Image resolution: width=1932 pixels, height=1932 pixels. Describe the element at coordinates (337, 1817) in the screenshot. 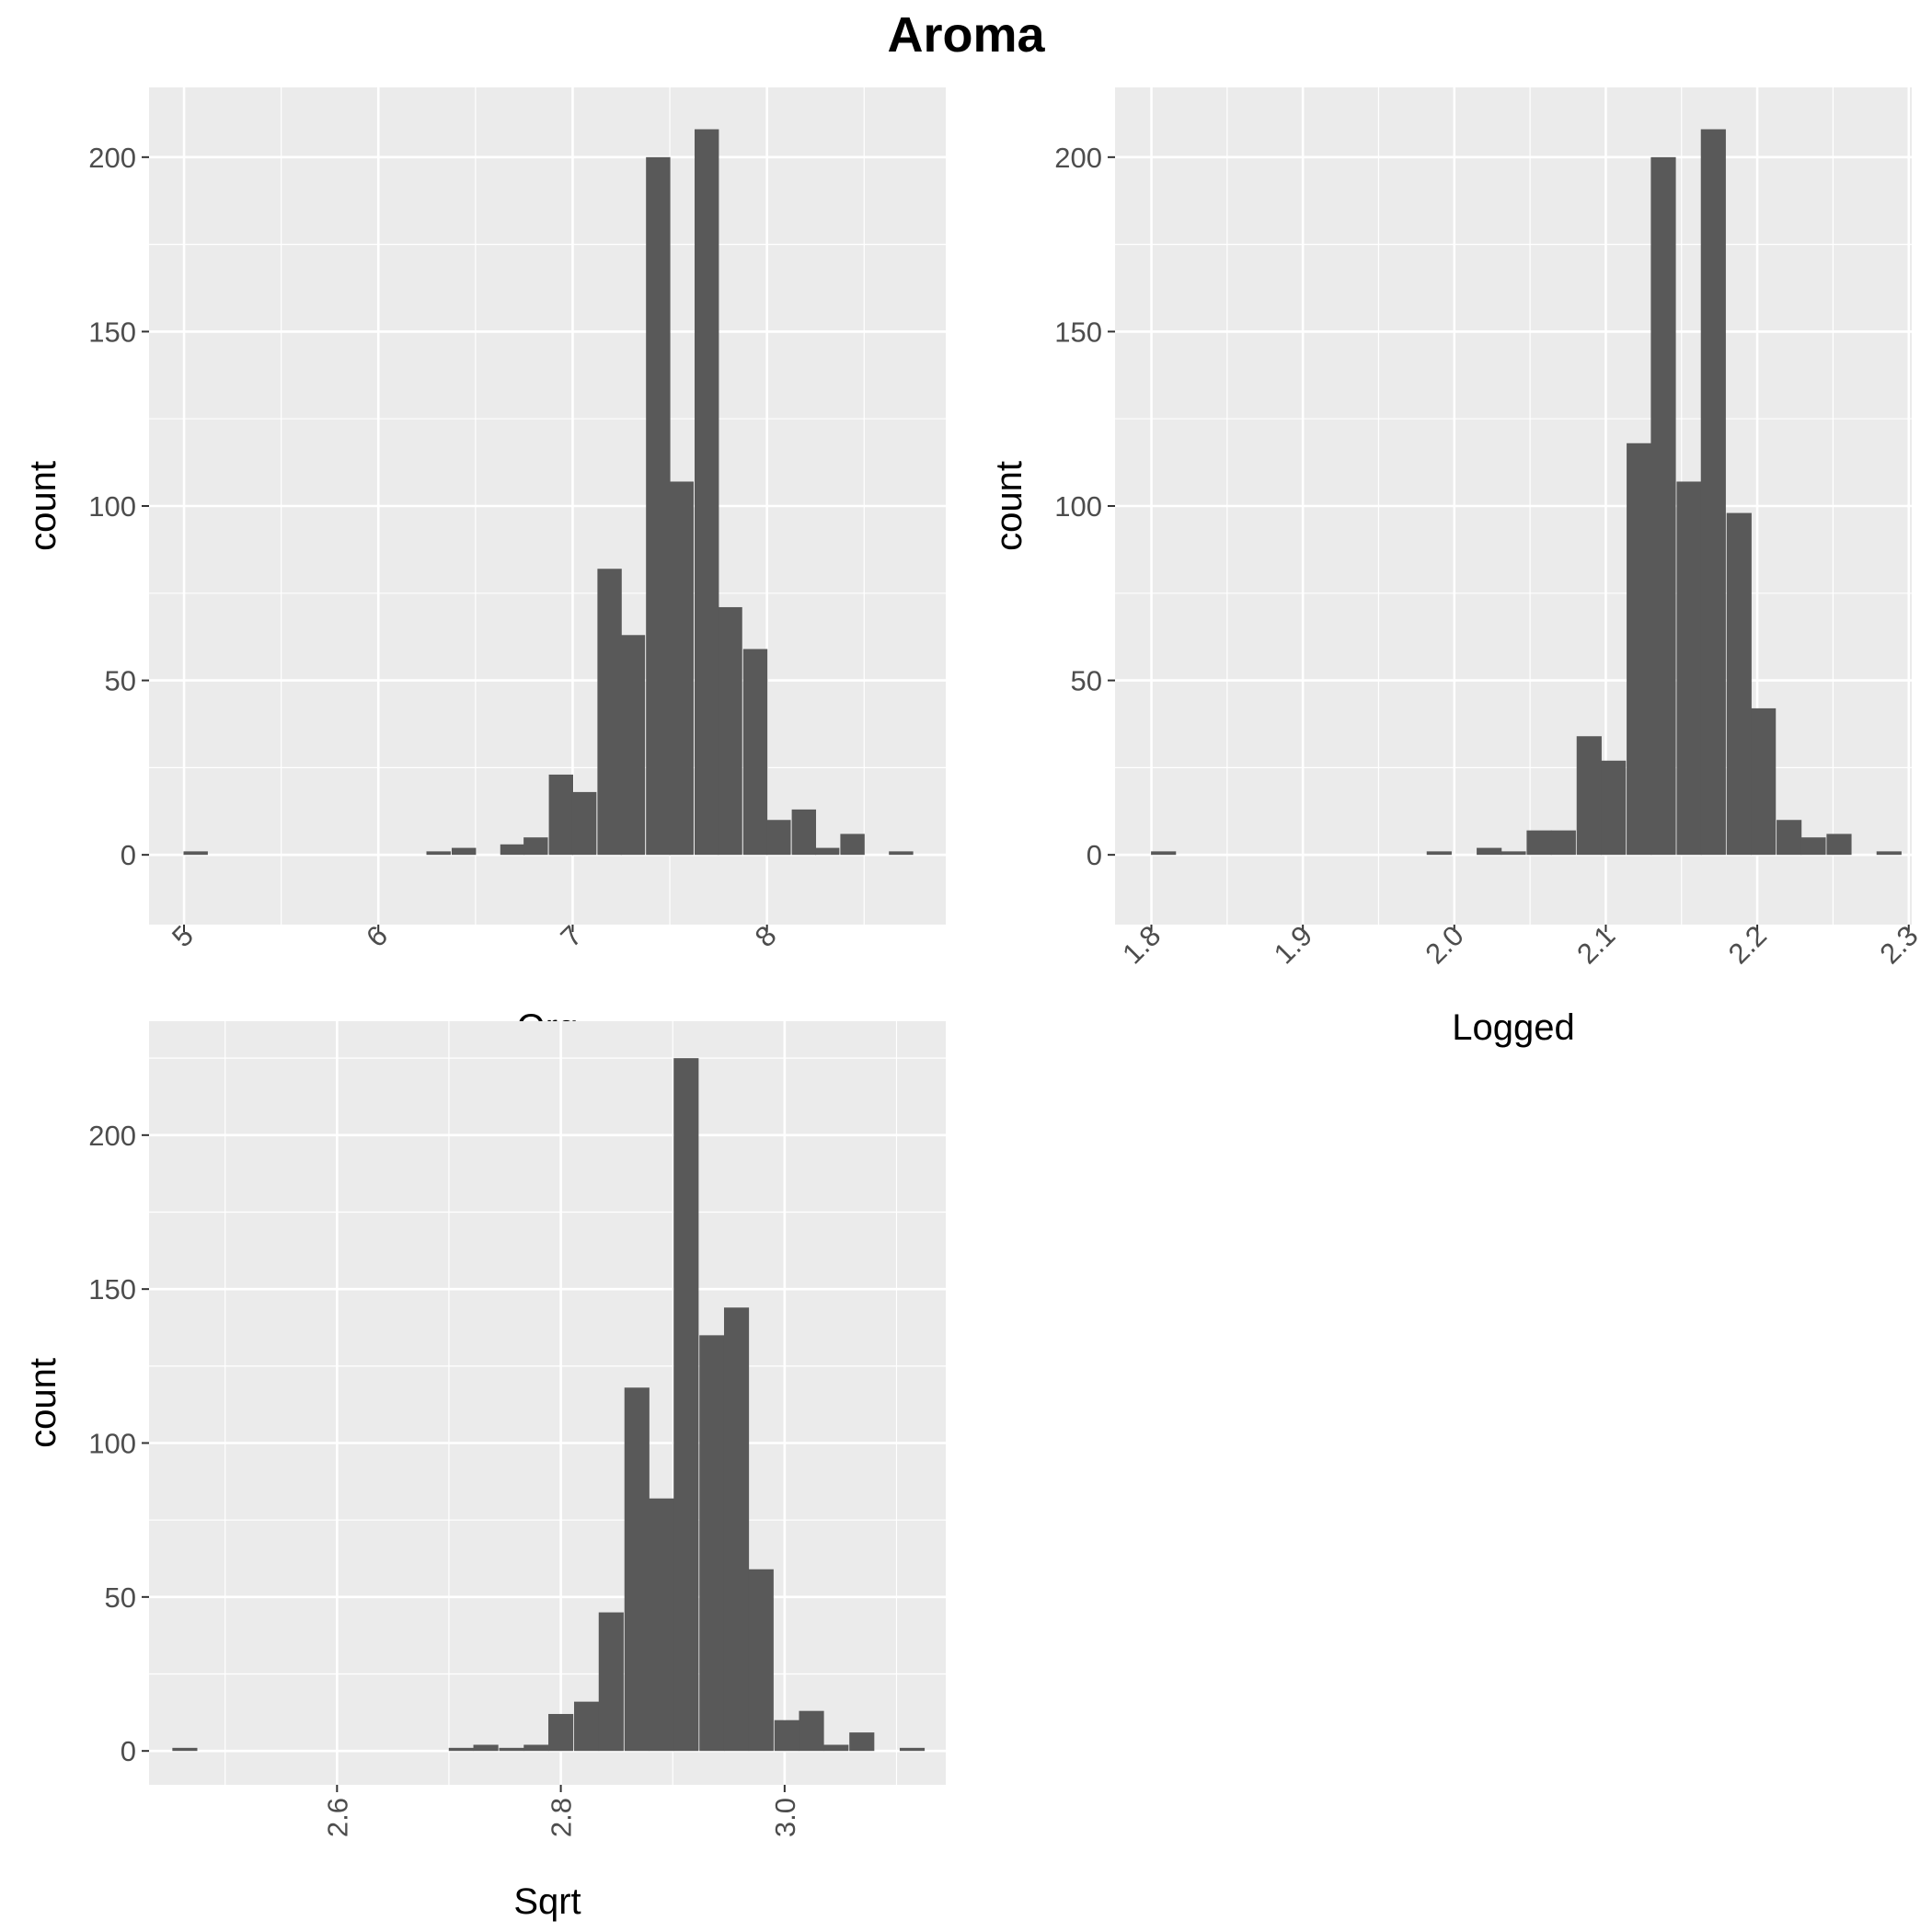

I see `x-tick-label: 2.6` at that location.